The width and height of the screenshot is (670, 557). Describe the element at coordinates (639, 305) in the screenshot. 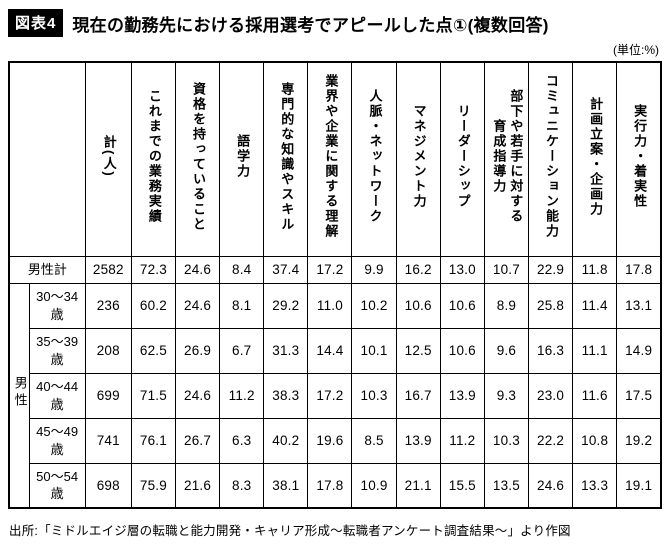

I see `value-cell: 13.1` at that location.